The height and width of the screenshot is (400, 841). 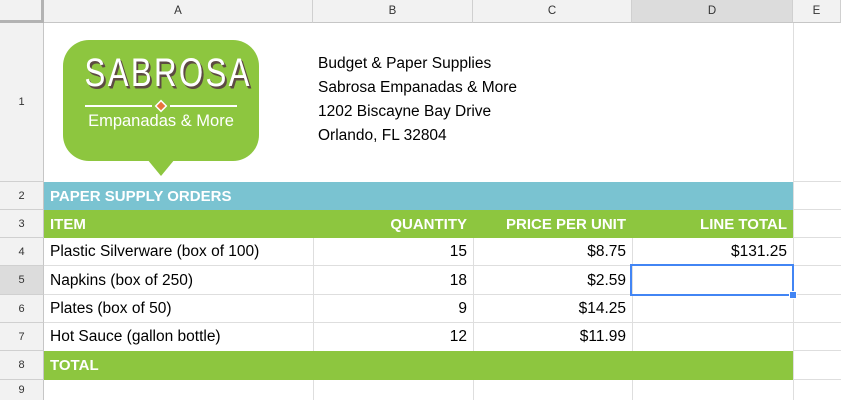 What do you see at coordinates (22, 102) in the screenshot?
I see `row-header-1: 1` at bounding box center [22, 102].